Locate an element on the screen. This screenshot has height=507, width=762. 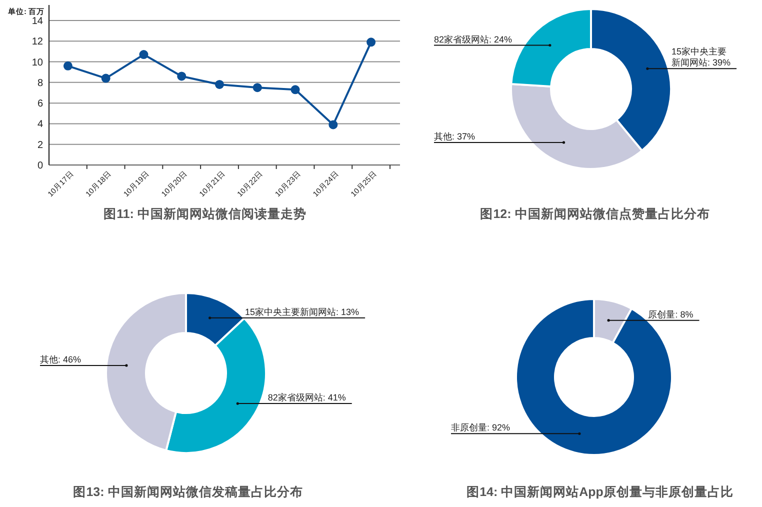
text: 图13: 中国新闻网站微信发稿量占比分布 is located at coordinates (188, 491).